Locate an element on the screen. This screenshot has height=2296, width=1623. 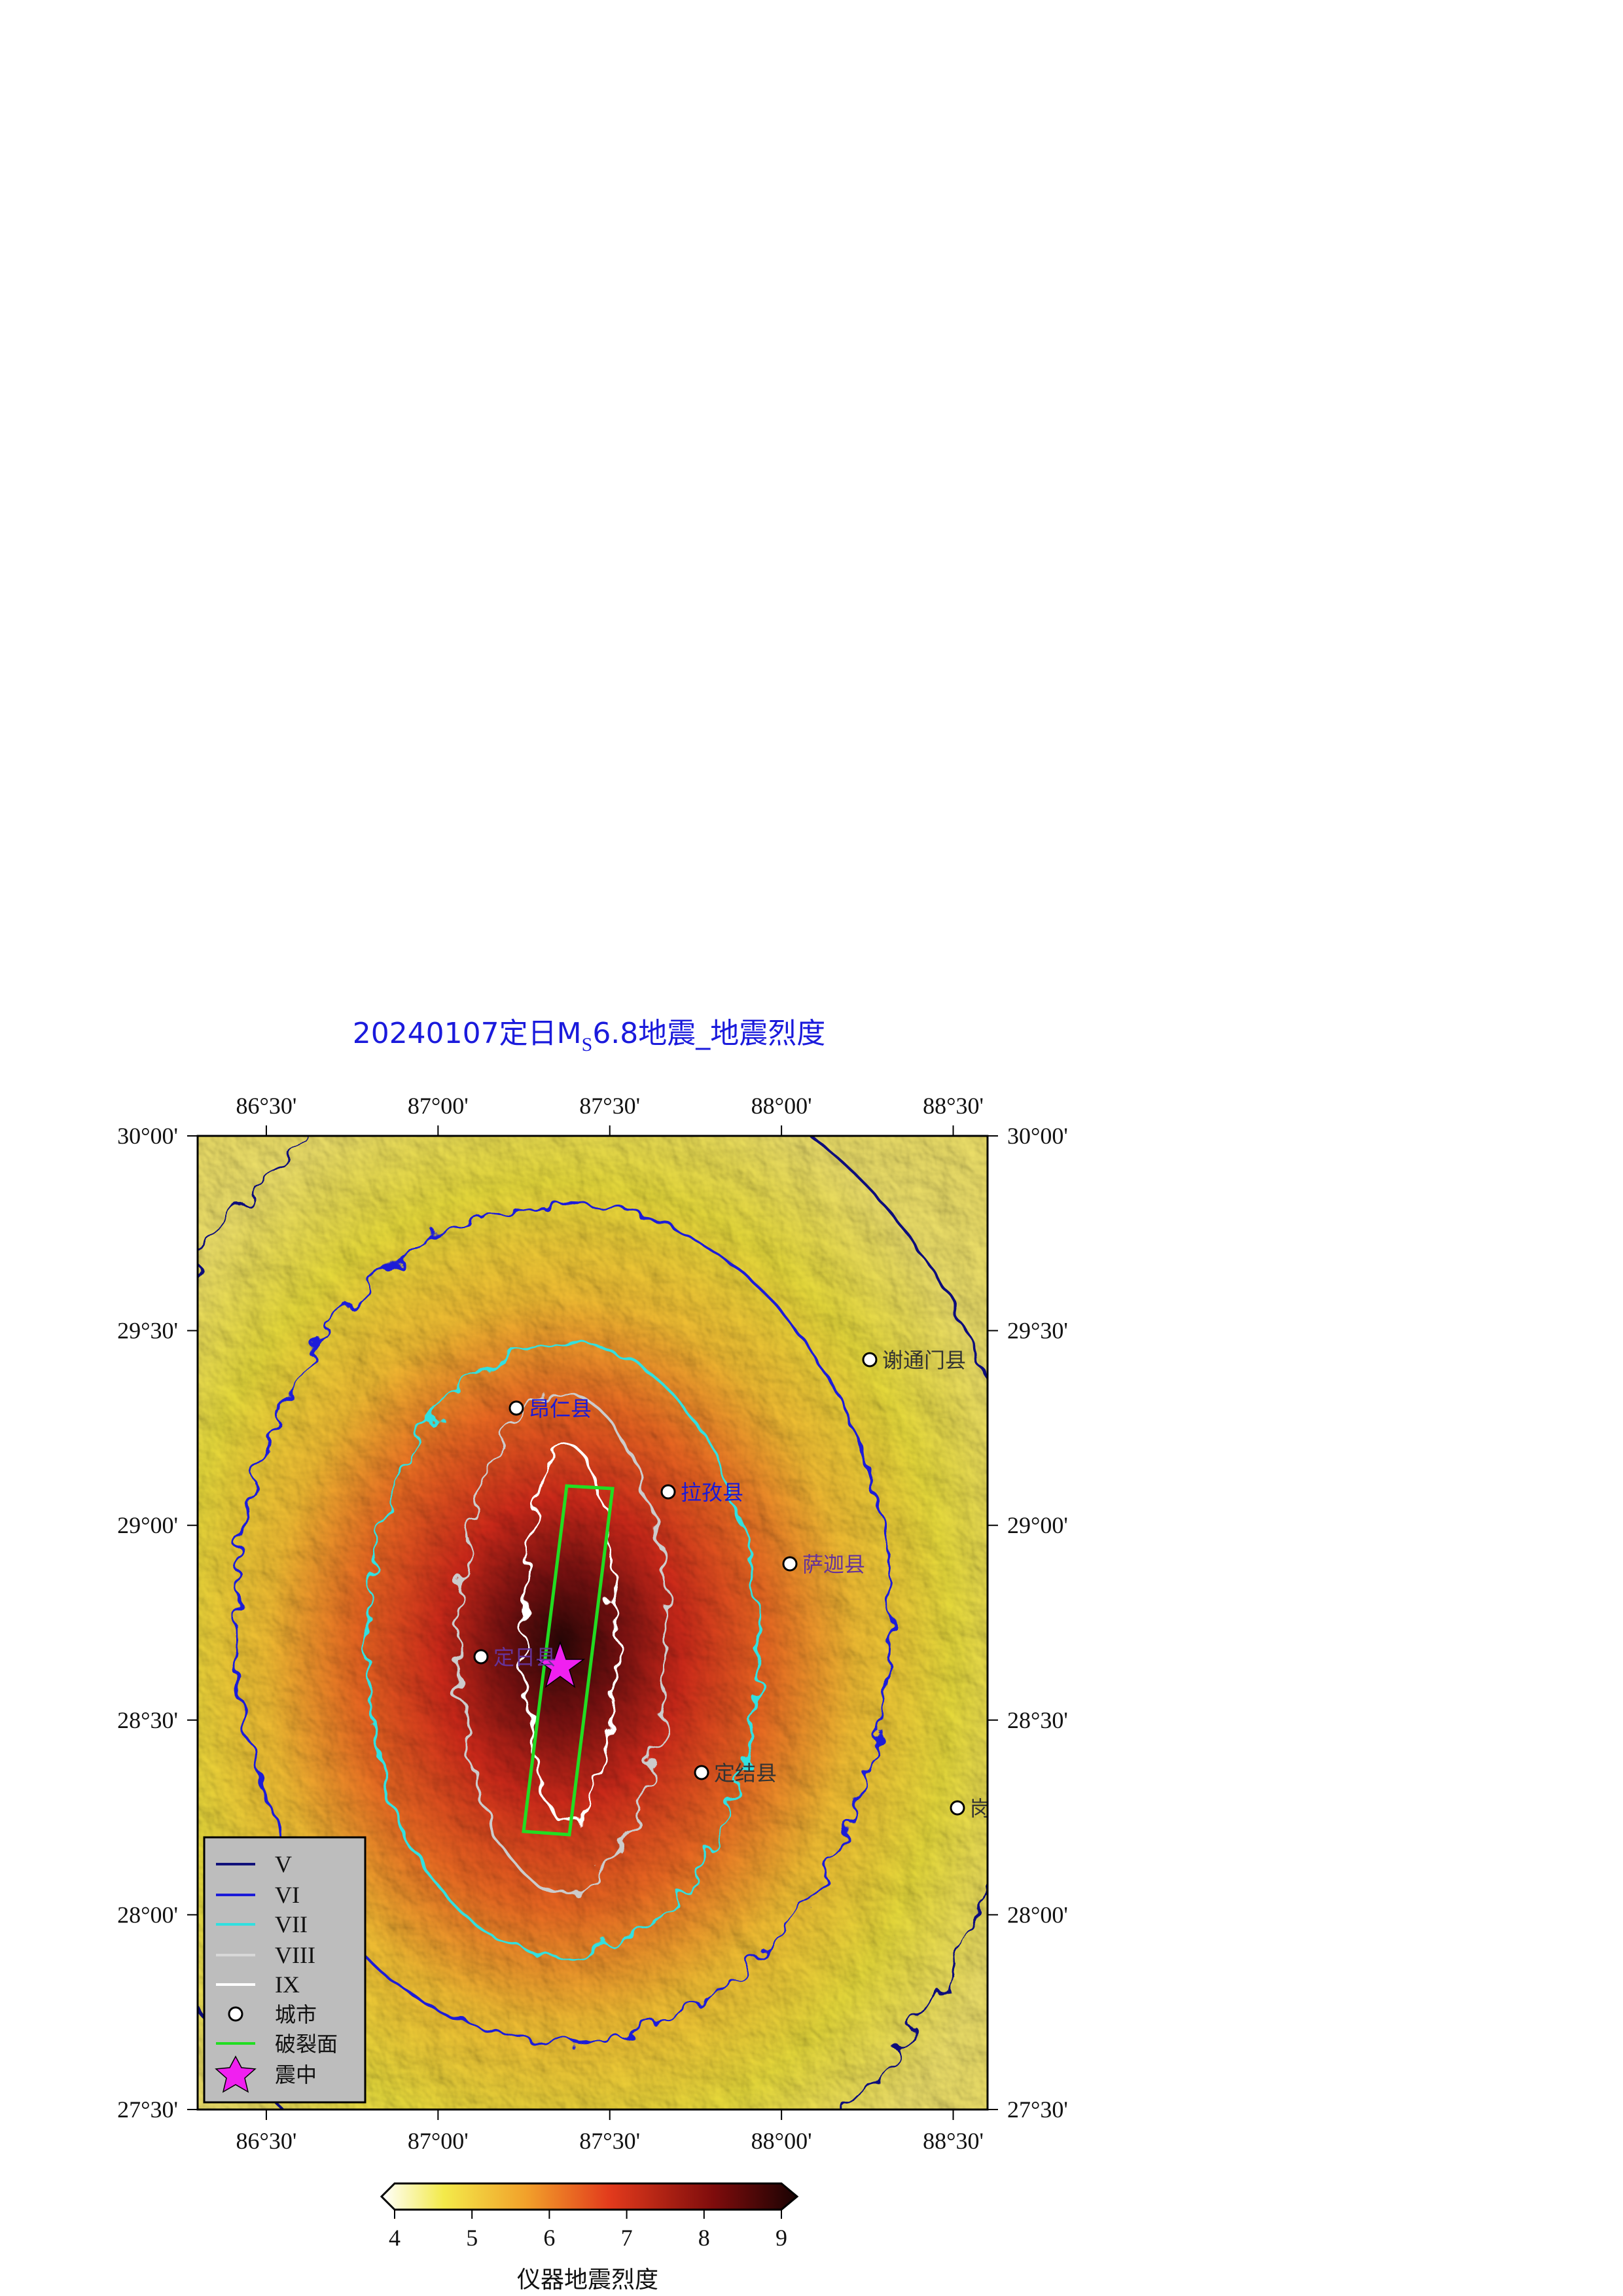
legend-label: 震中 is located at coordinates (296, 2074).